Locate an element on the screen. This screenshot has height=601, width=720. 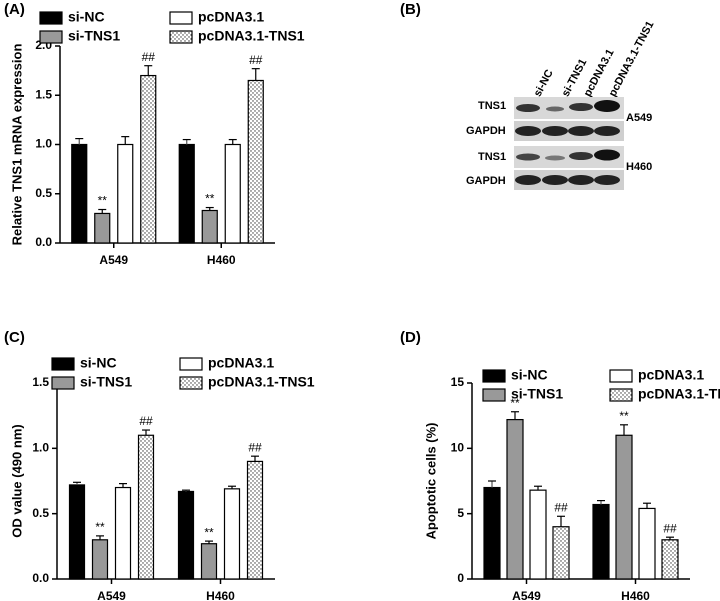
y-tick-label: 5 is located at coordinates (460, 513).